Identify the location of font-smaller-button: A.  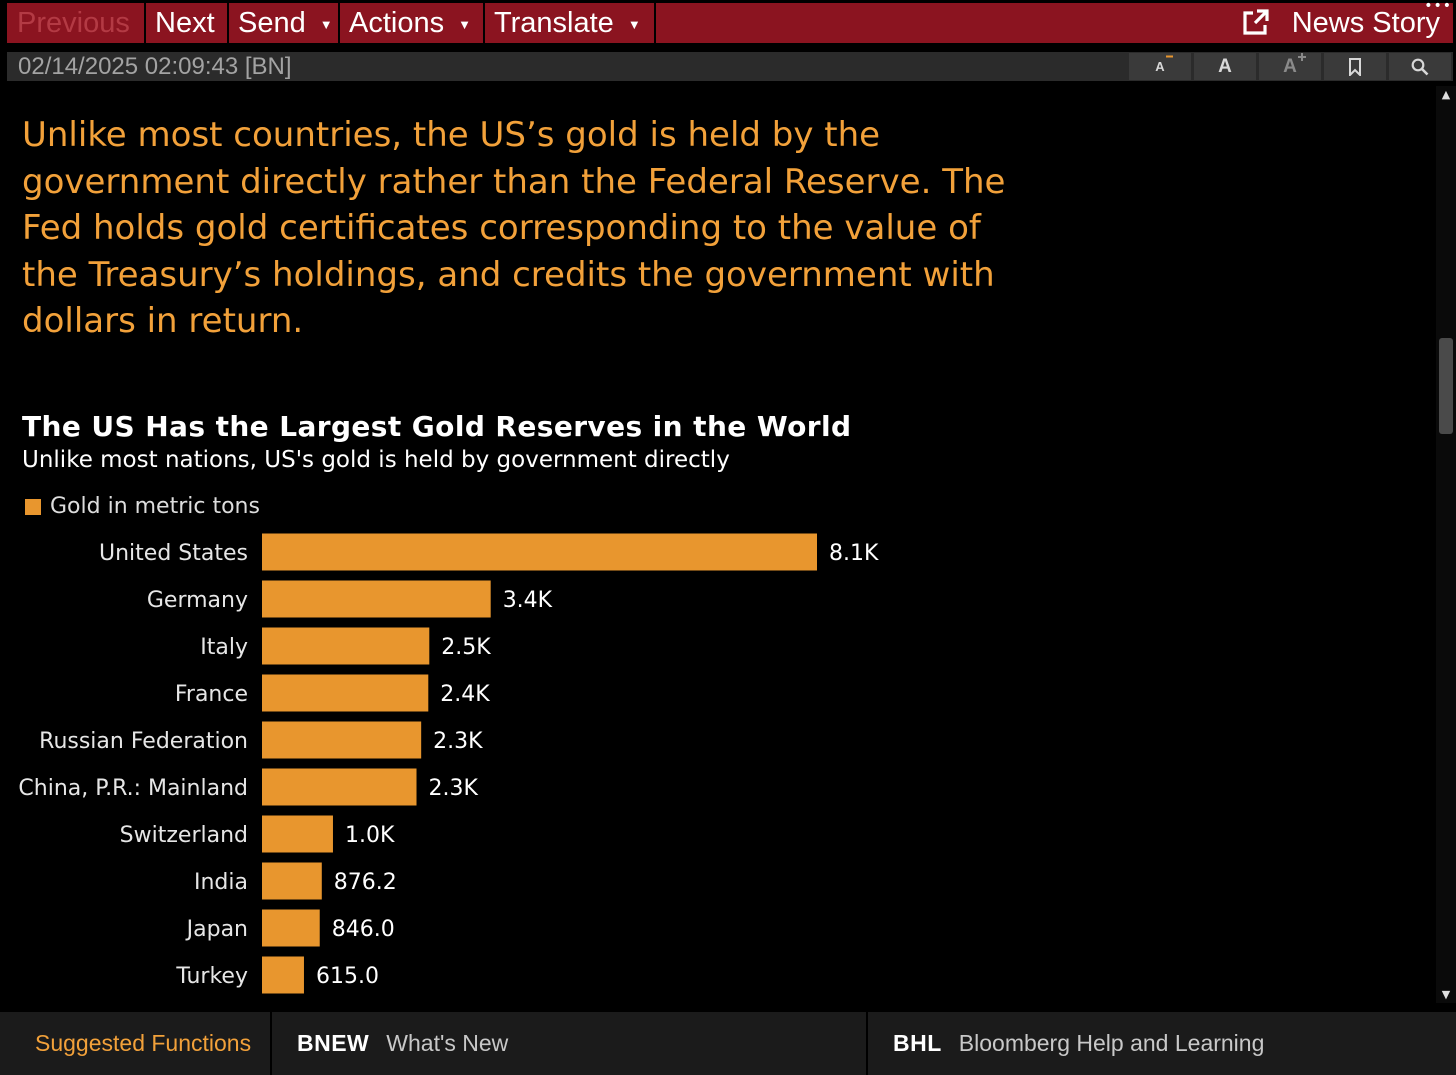
(1160, 66).